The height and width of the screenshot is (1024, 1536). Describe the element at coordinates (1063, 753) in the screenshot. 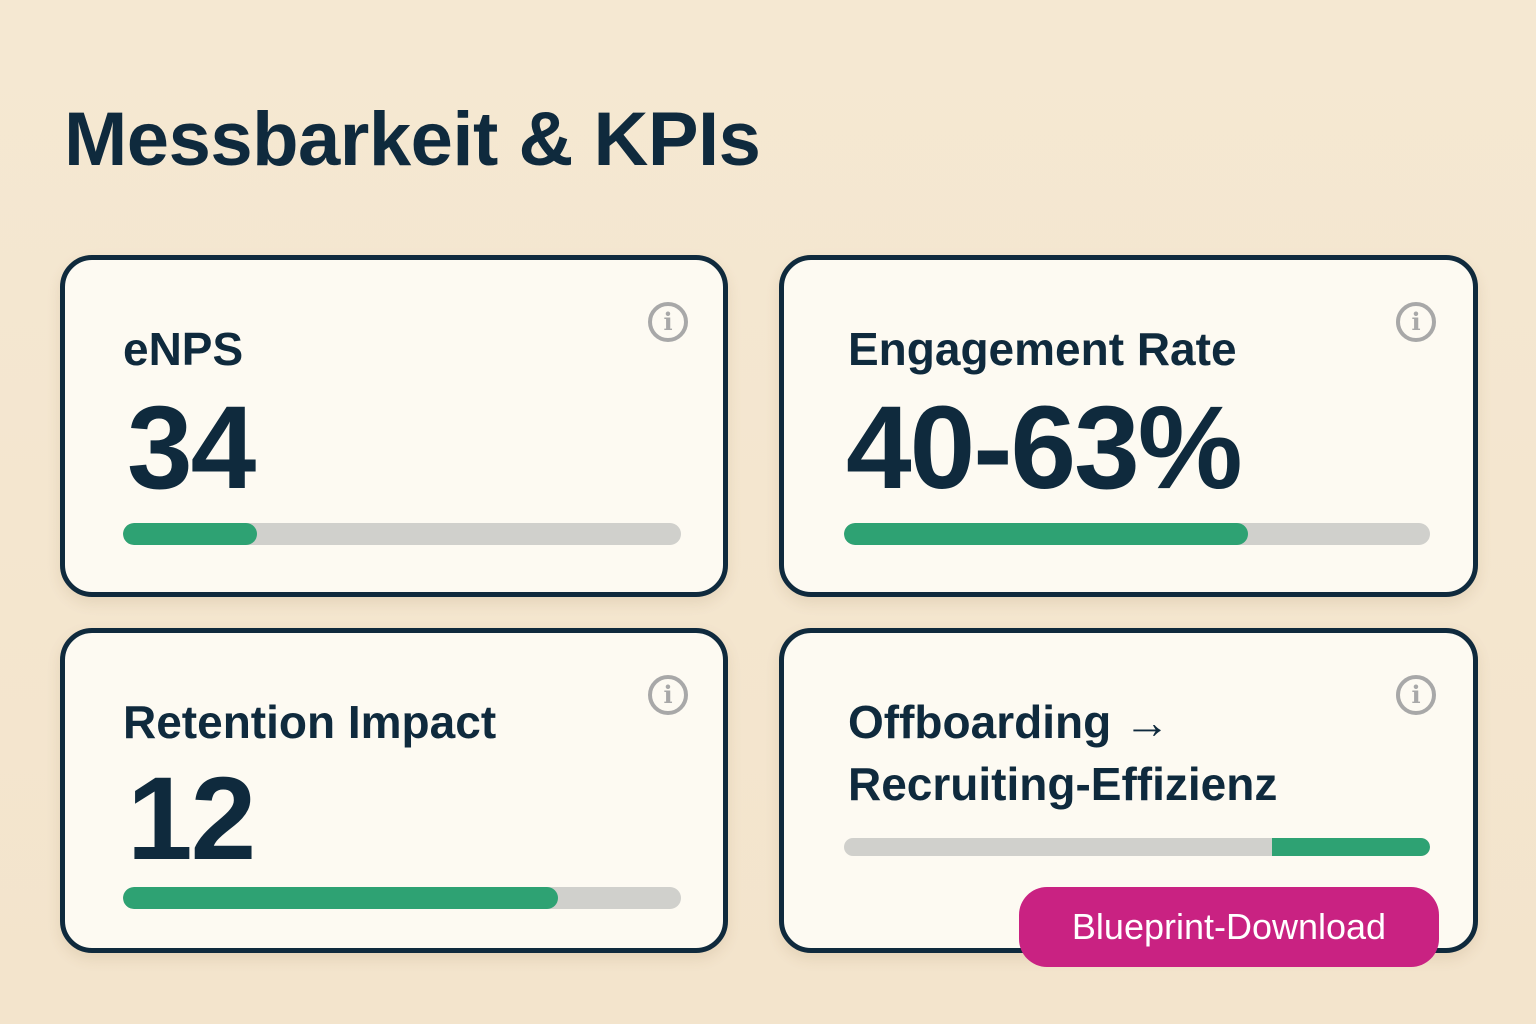

I see `kpi-label: Offboarding → Recruiting-Effizienz` at that location.